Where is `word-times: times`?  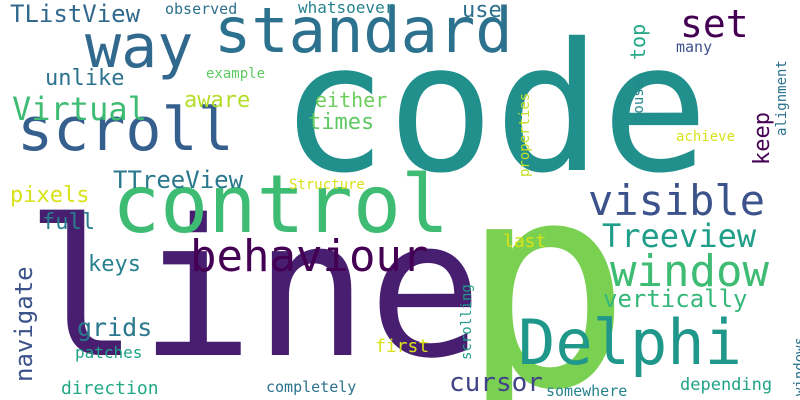
word-times: times is located at coordinates (341, 122).